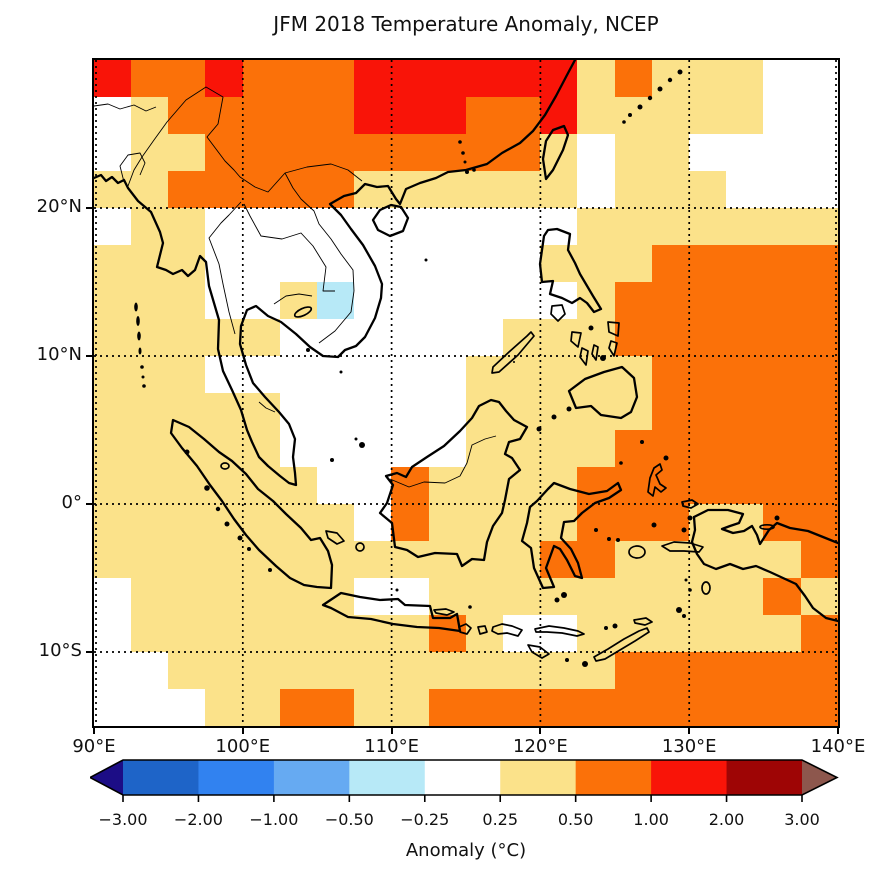 This screenshot has width=887, height=887. I want to click on y-axis-tick-label: 10°N, so click(59, 354).